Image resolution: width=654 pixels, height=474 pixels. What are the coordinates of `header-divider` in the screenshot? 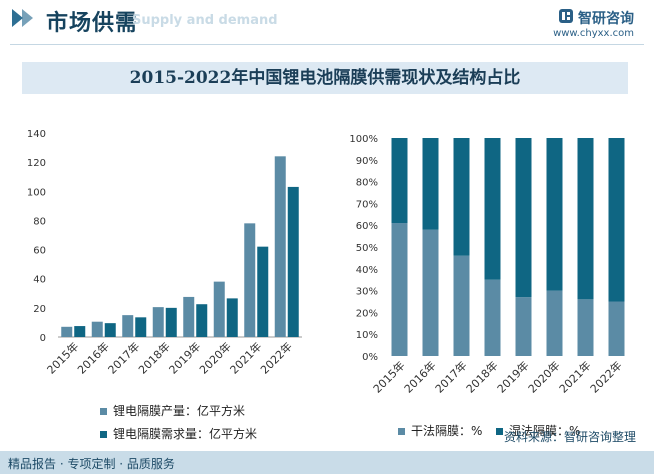 It's located at (327, 44).